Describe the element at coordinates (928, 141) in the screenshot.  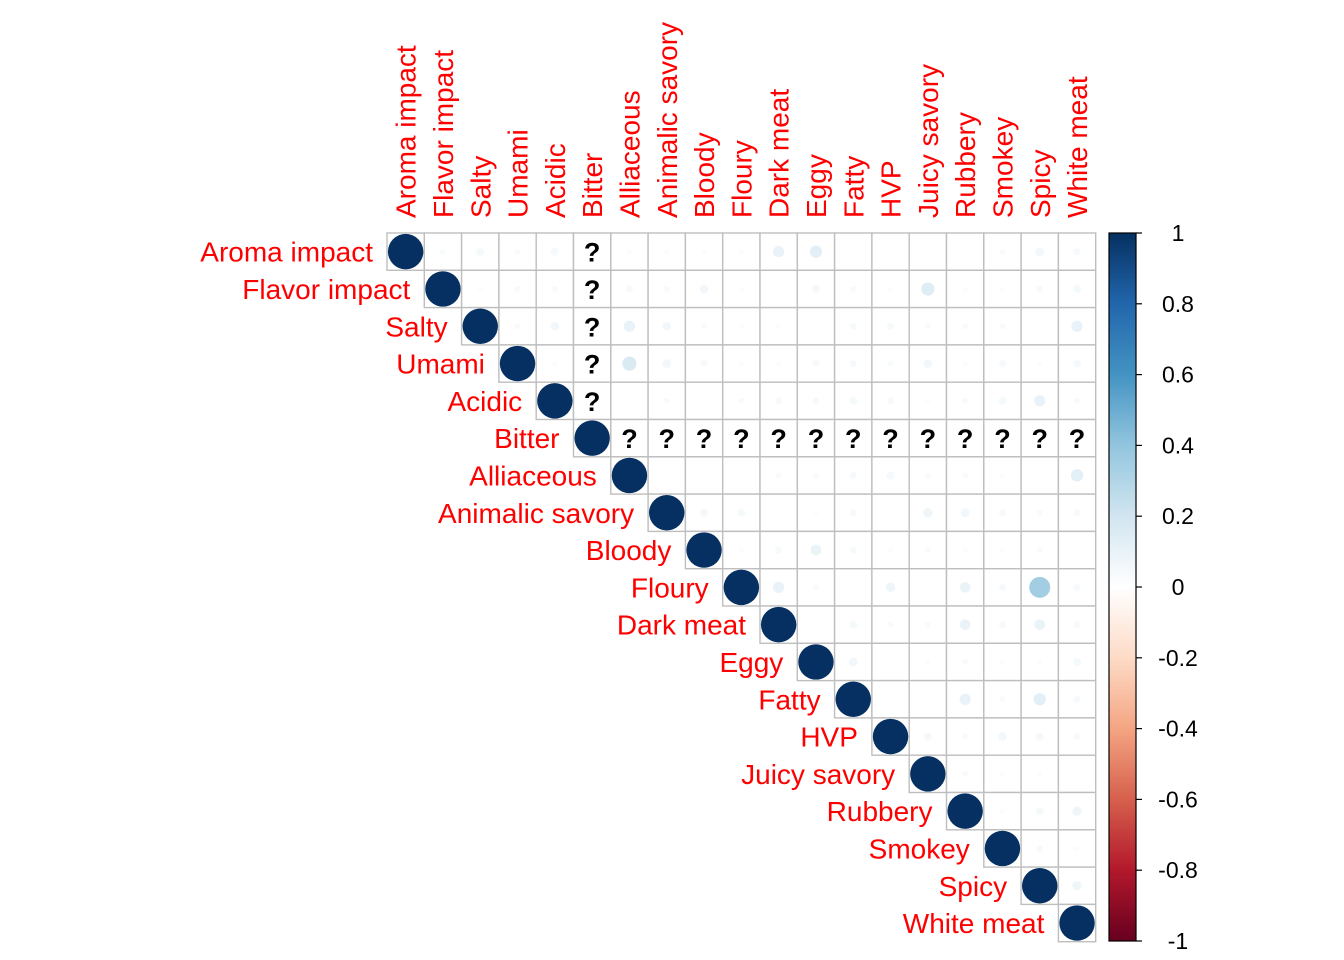
I see `col-label-juicy-savory: Juicy savory` at that location.